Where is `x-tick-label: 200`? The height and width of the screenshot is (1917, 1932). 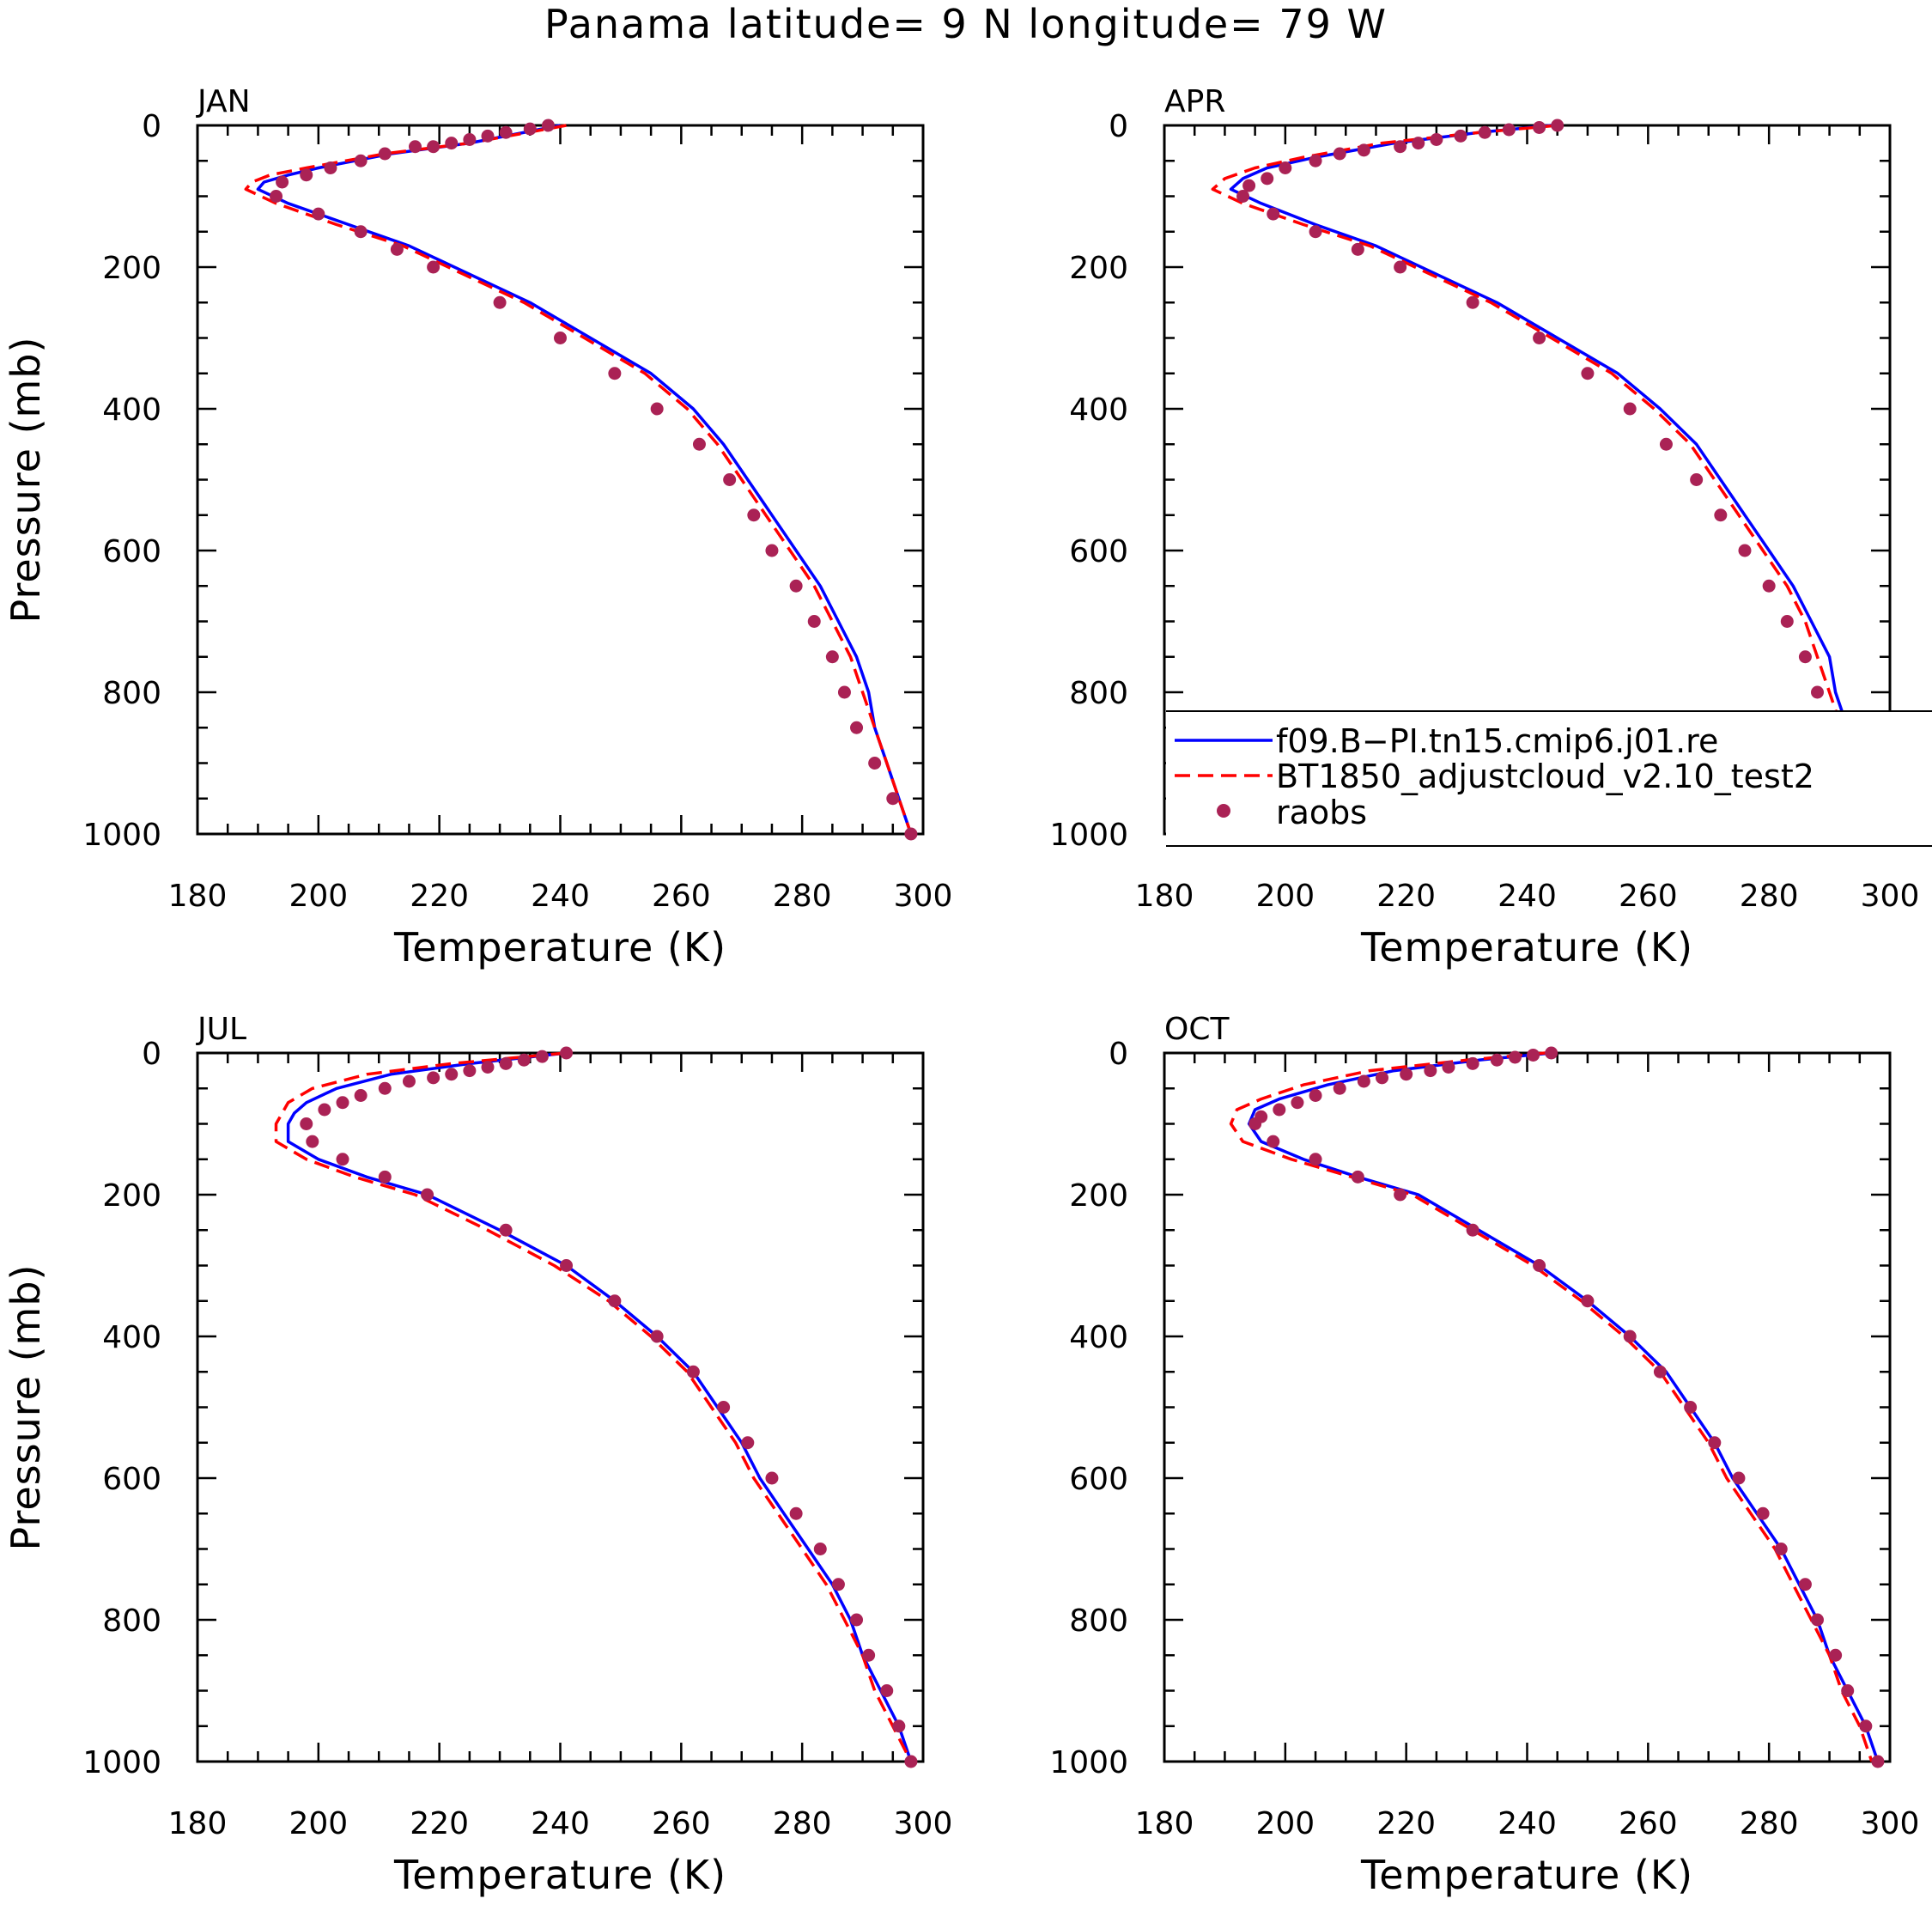
x-tick-label: 200 is located at coordinates (318, 896).